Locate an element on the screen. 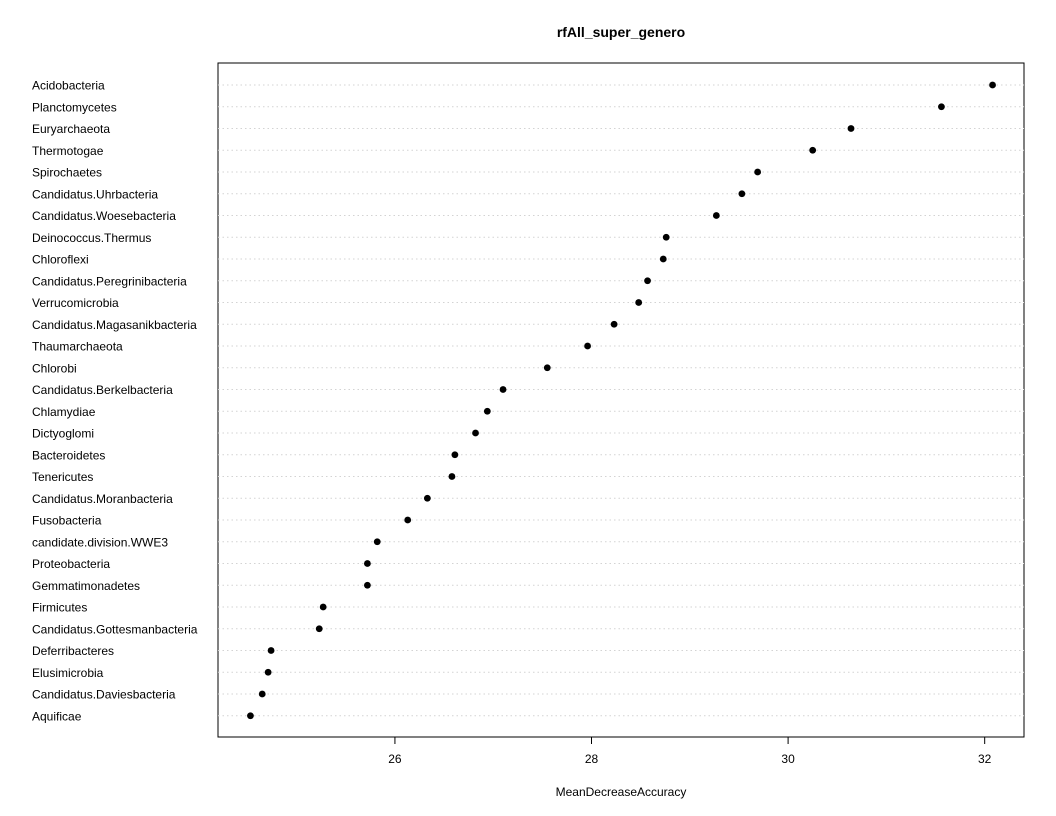 The image size is (1056, 816). category-label: Candidatus.Moranbacteria is located at coordinates (102, 499).